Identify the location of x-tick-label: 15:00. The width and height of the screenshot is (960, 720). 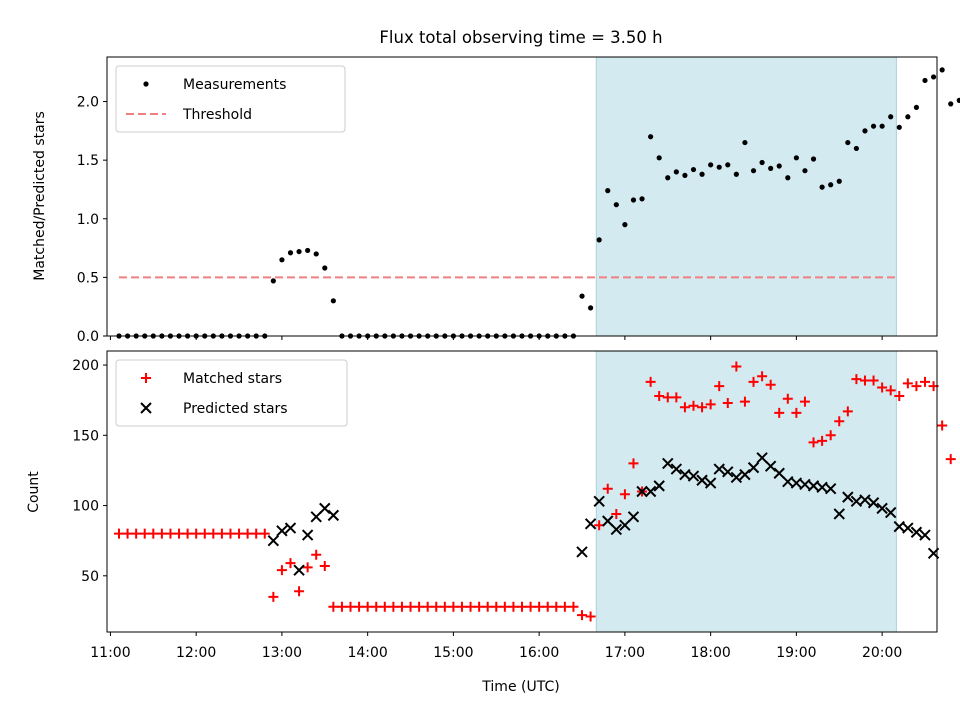
(453, 653).